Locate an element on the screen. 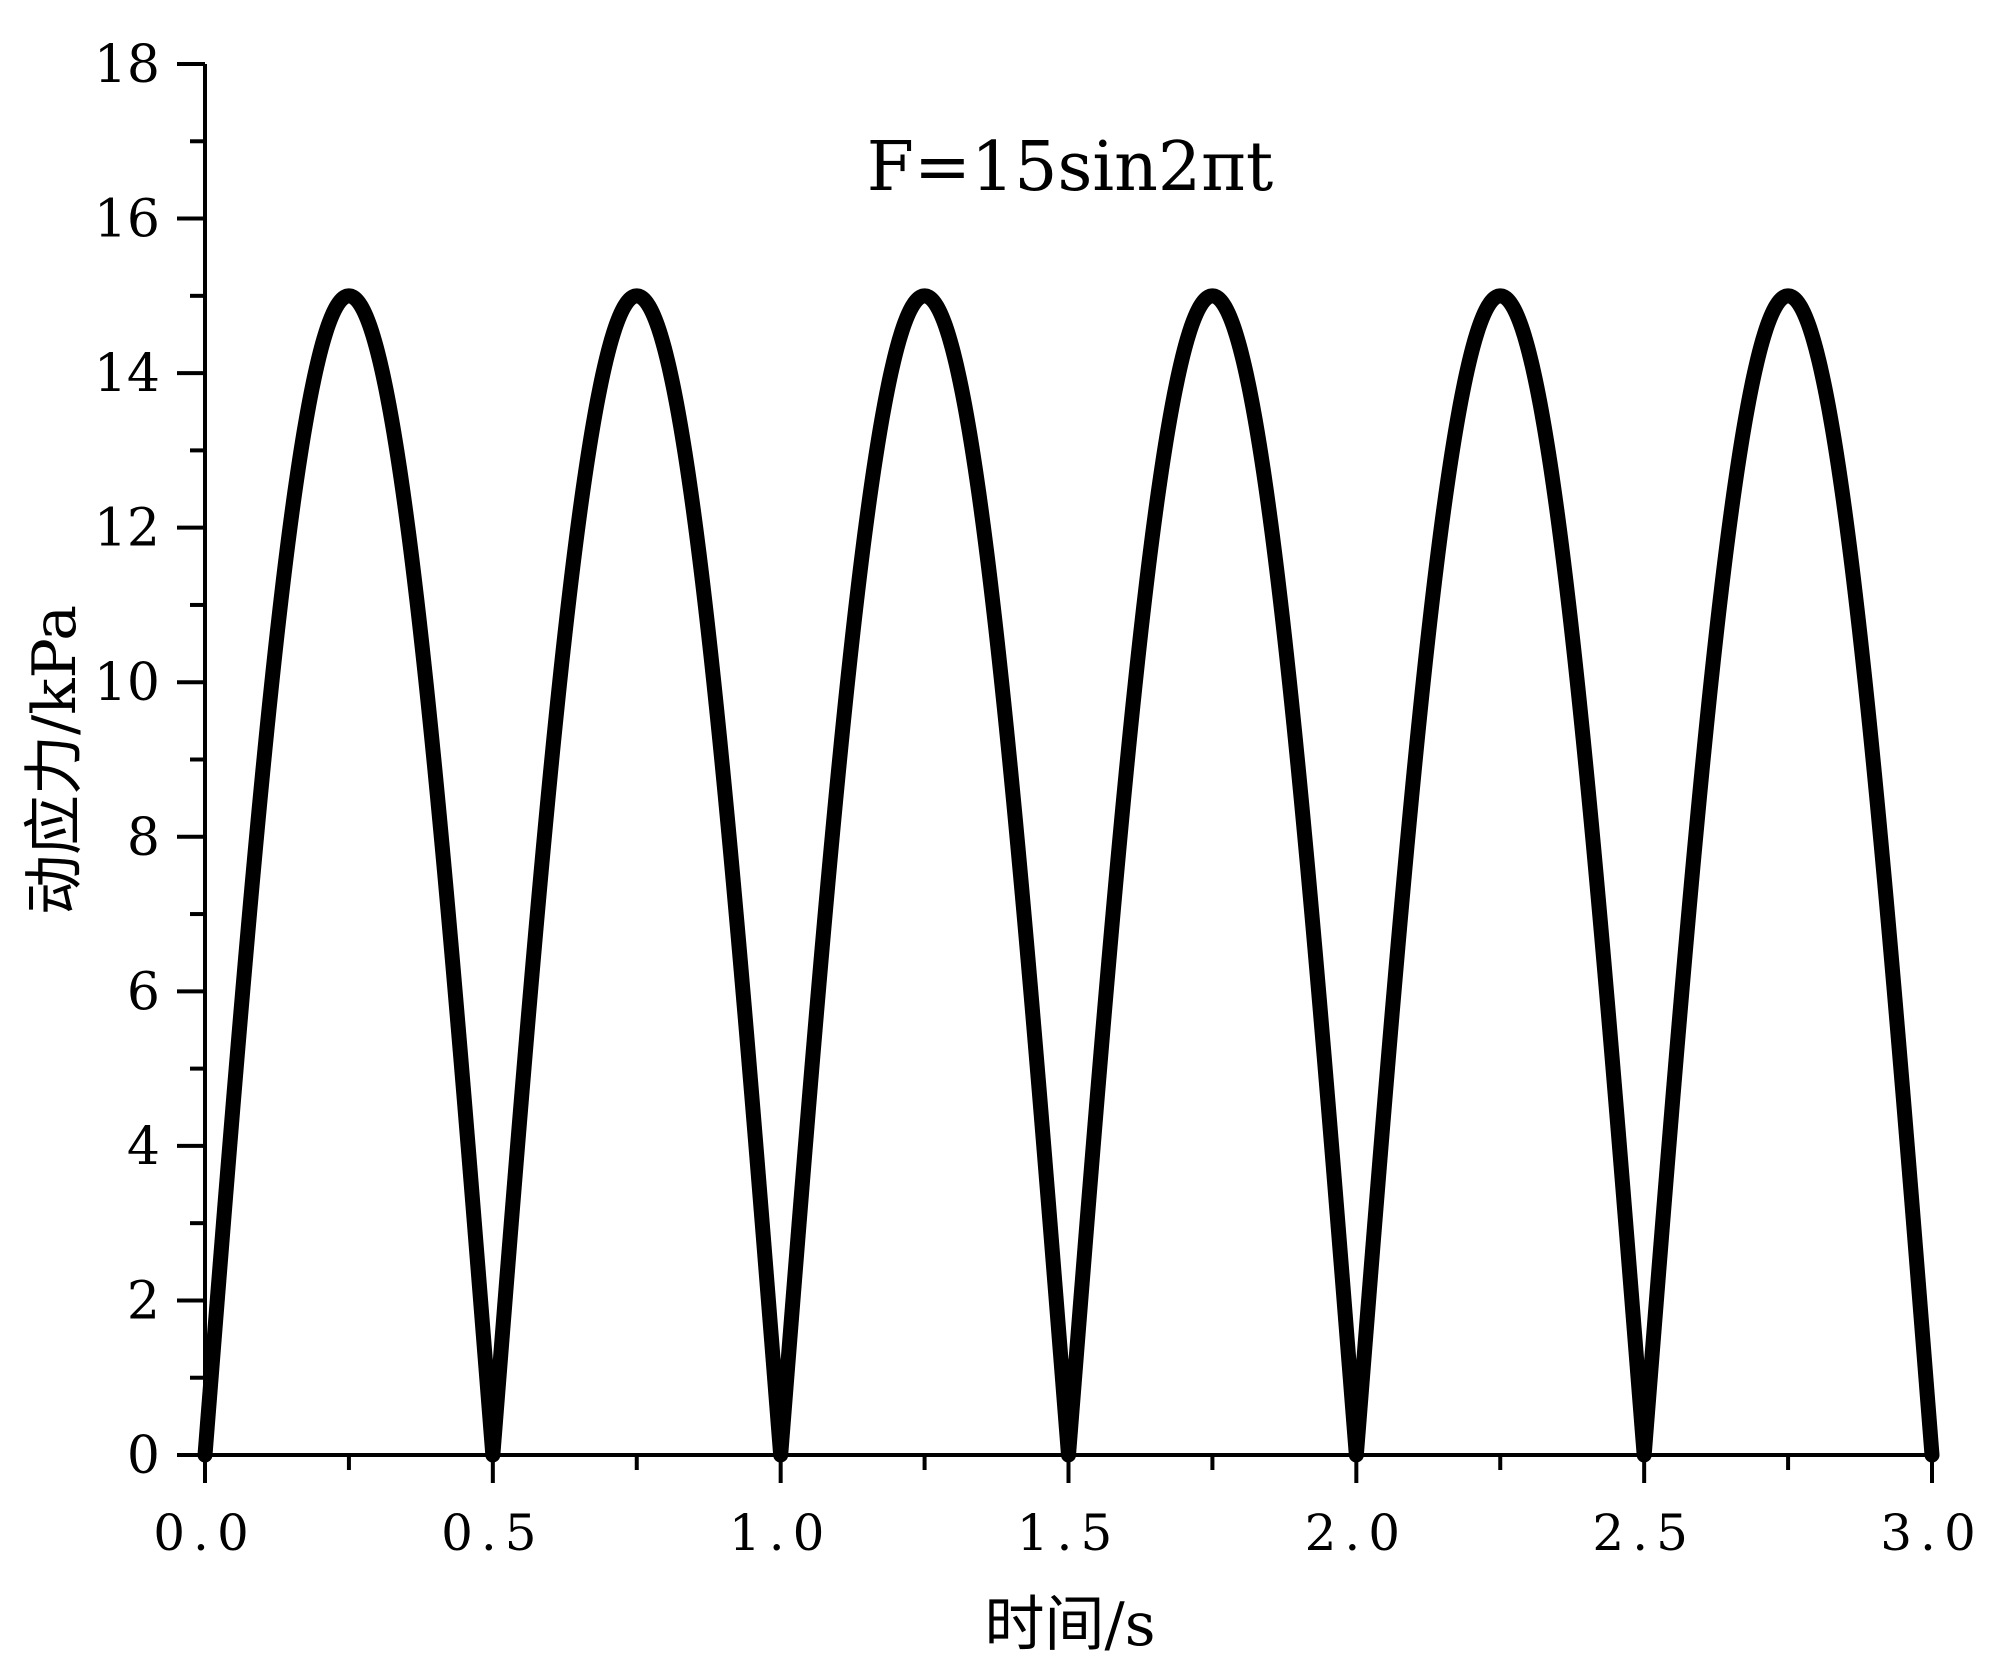  y-tick-label: 0 is located at coordinates (143, 1456).